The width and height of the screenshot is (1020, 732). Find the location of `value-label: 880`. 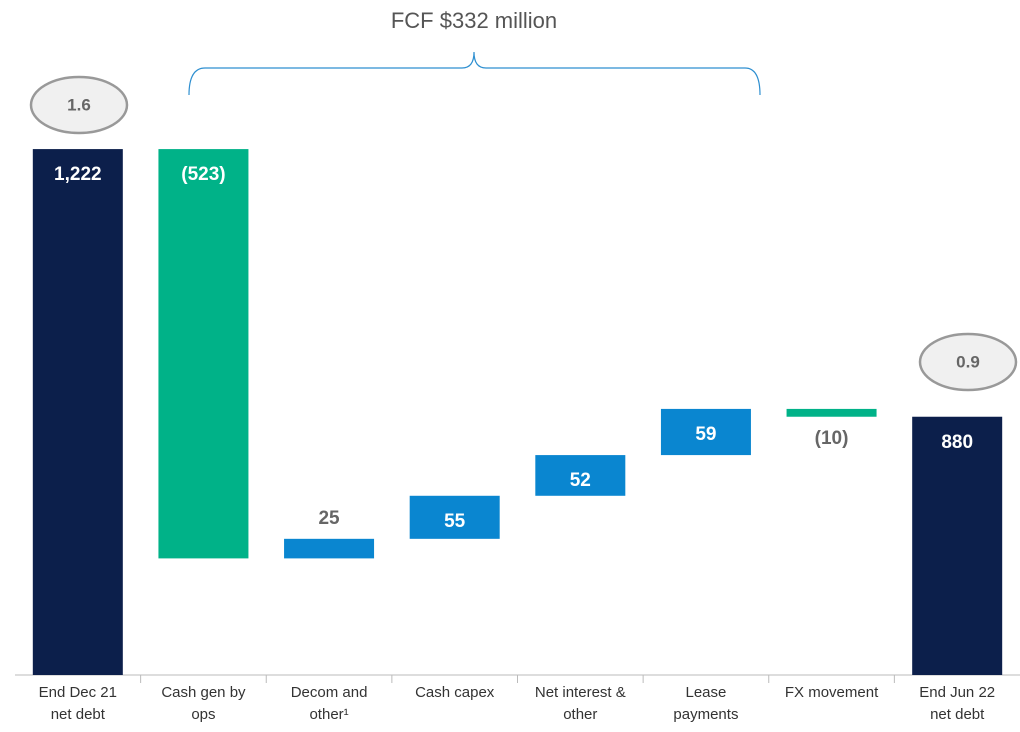

value-label: 880 is located at coordinates (957, 442).